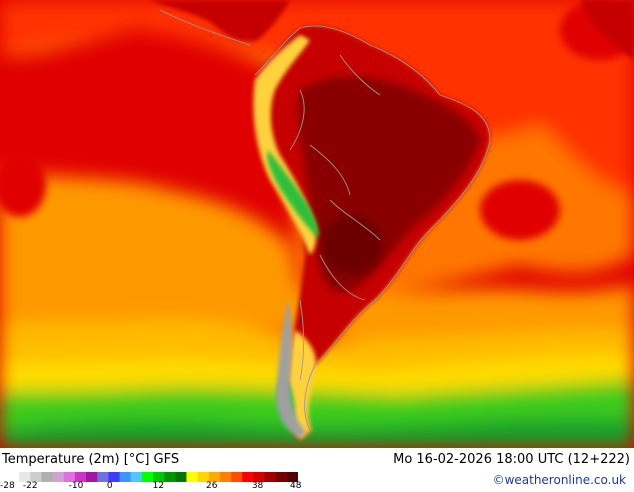 This screenshot has width=634, height=492. Describe the element at coordinates (511, 459) in the screenshot. I see `forecast-datetime: Mo 16-02-2026 18:00 UTC (12+222)` at that location.